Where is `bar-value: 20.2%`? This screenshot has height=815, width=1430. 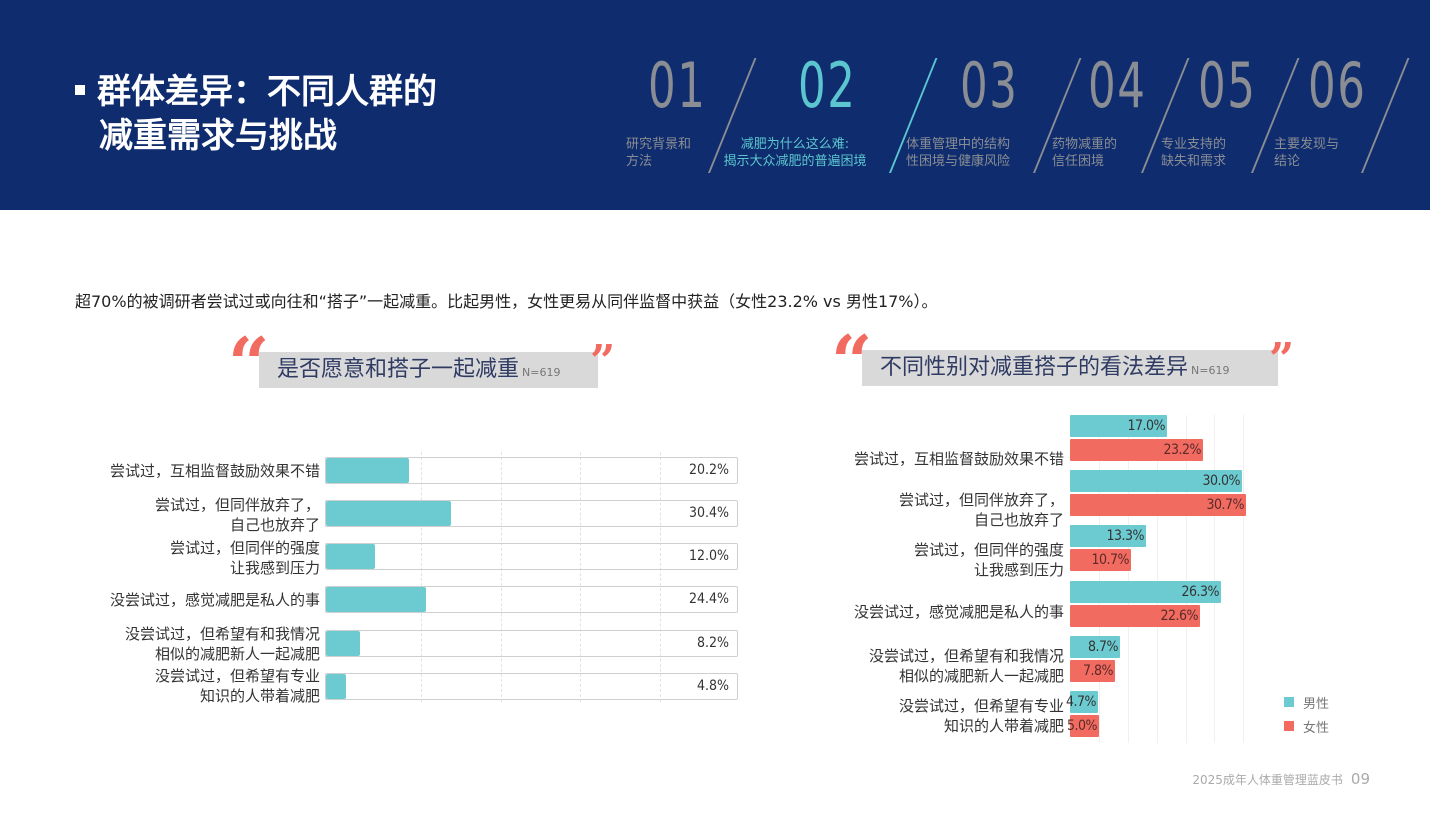
bar-value: 20.2% is located at coordinates (708, 470).